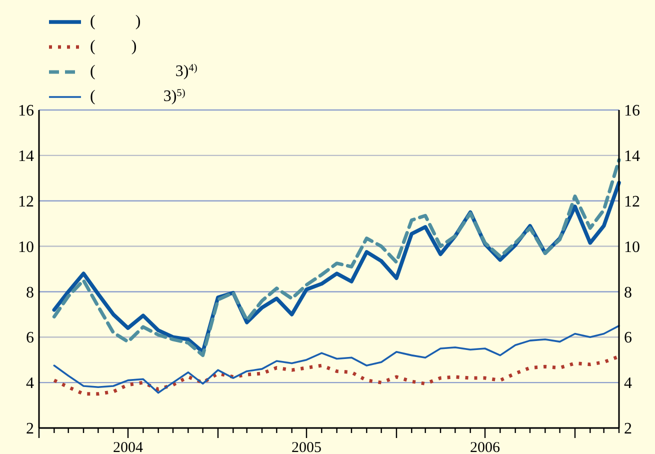  Describe the element at coordinates (485, 447) in the screenshot. I see `x-tick-label: 2006` at that location.